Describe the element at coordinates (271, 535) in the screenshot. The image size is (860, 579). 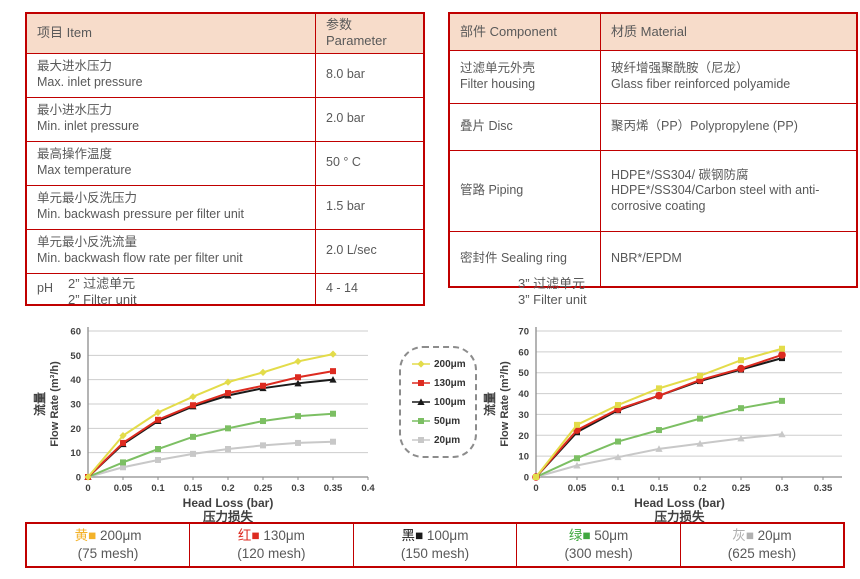
I see `mesh-size-label: 红■ 130μm` at that location.